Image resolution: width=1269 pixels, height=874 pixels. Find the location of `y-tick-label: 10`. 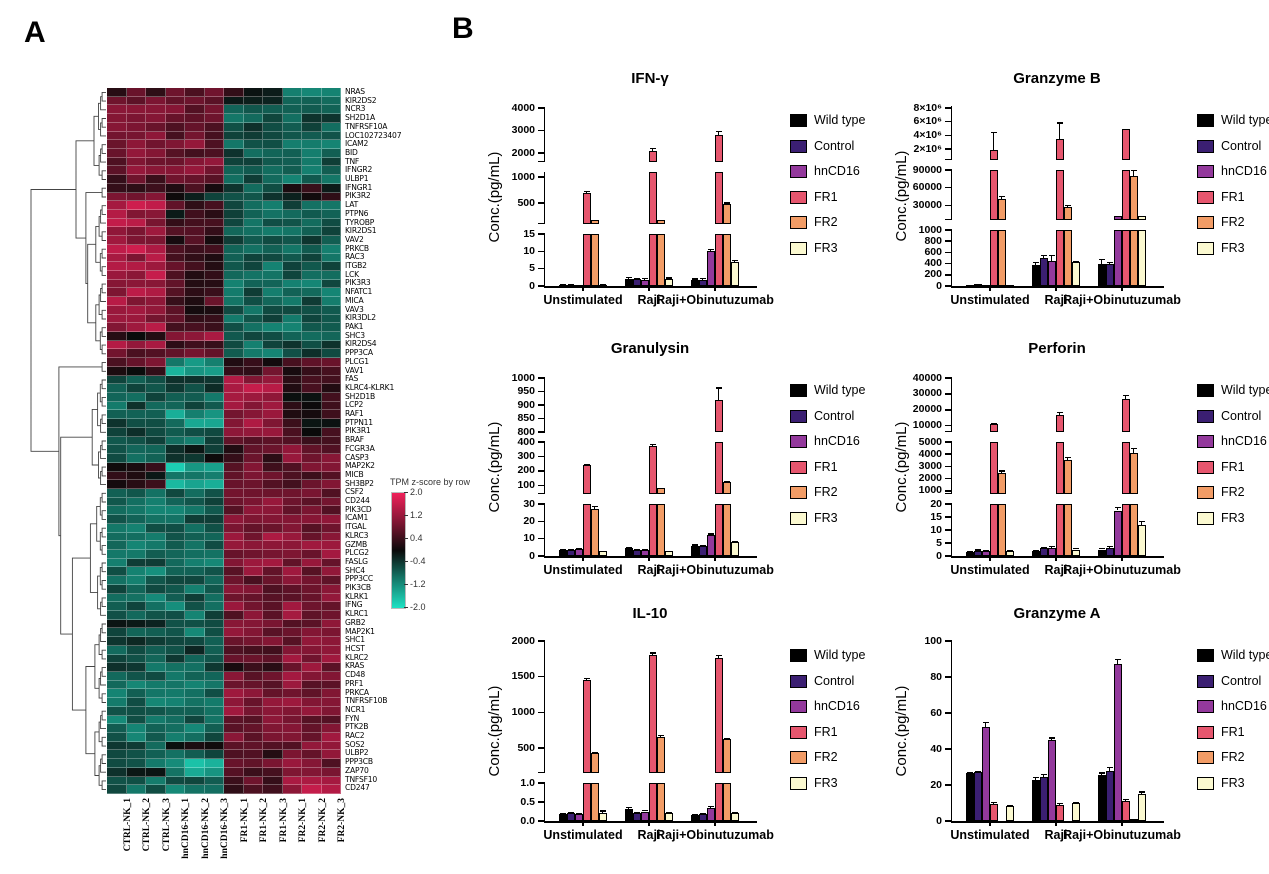

y-tick-label: 10 is located at coordinates (529, 538).